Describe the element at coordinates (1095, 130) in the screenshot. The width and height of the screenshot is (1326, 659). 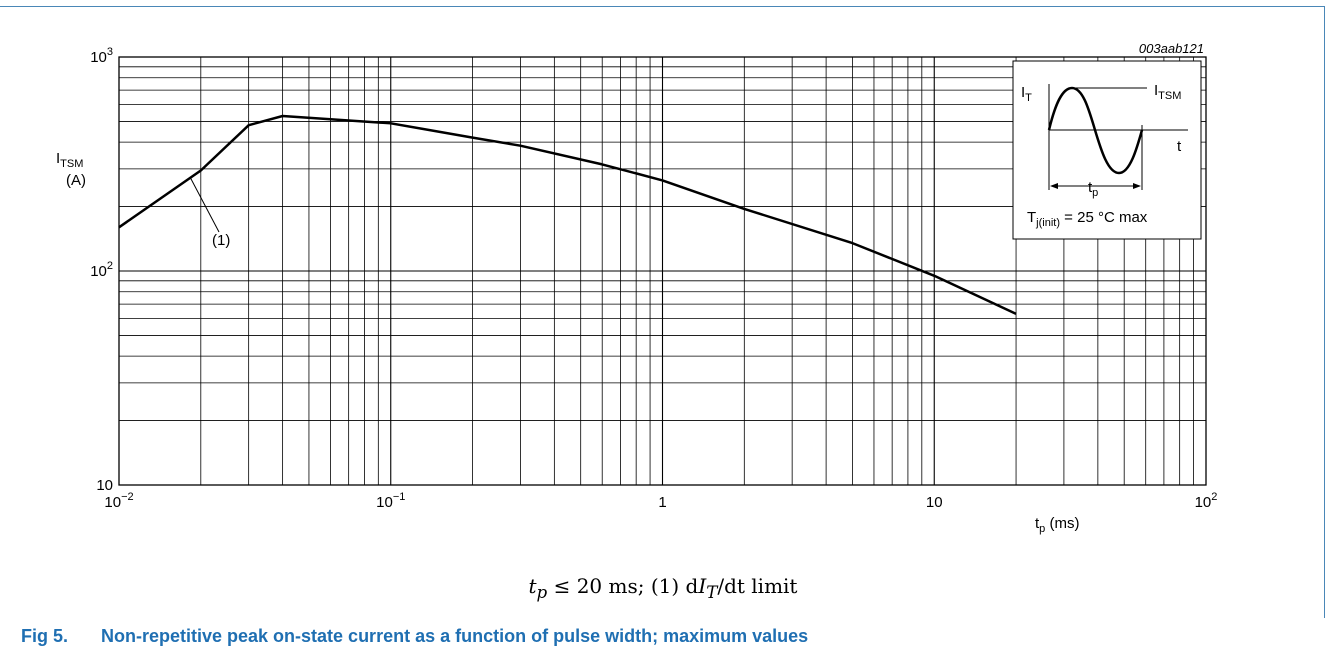
I see `inset-sine-wave` at that location.